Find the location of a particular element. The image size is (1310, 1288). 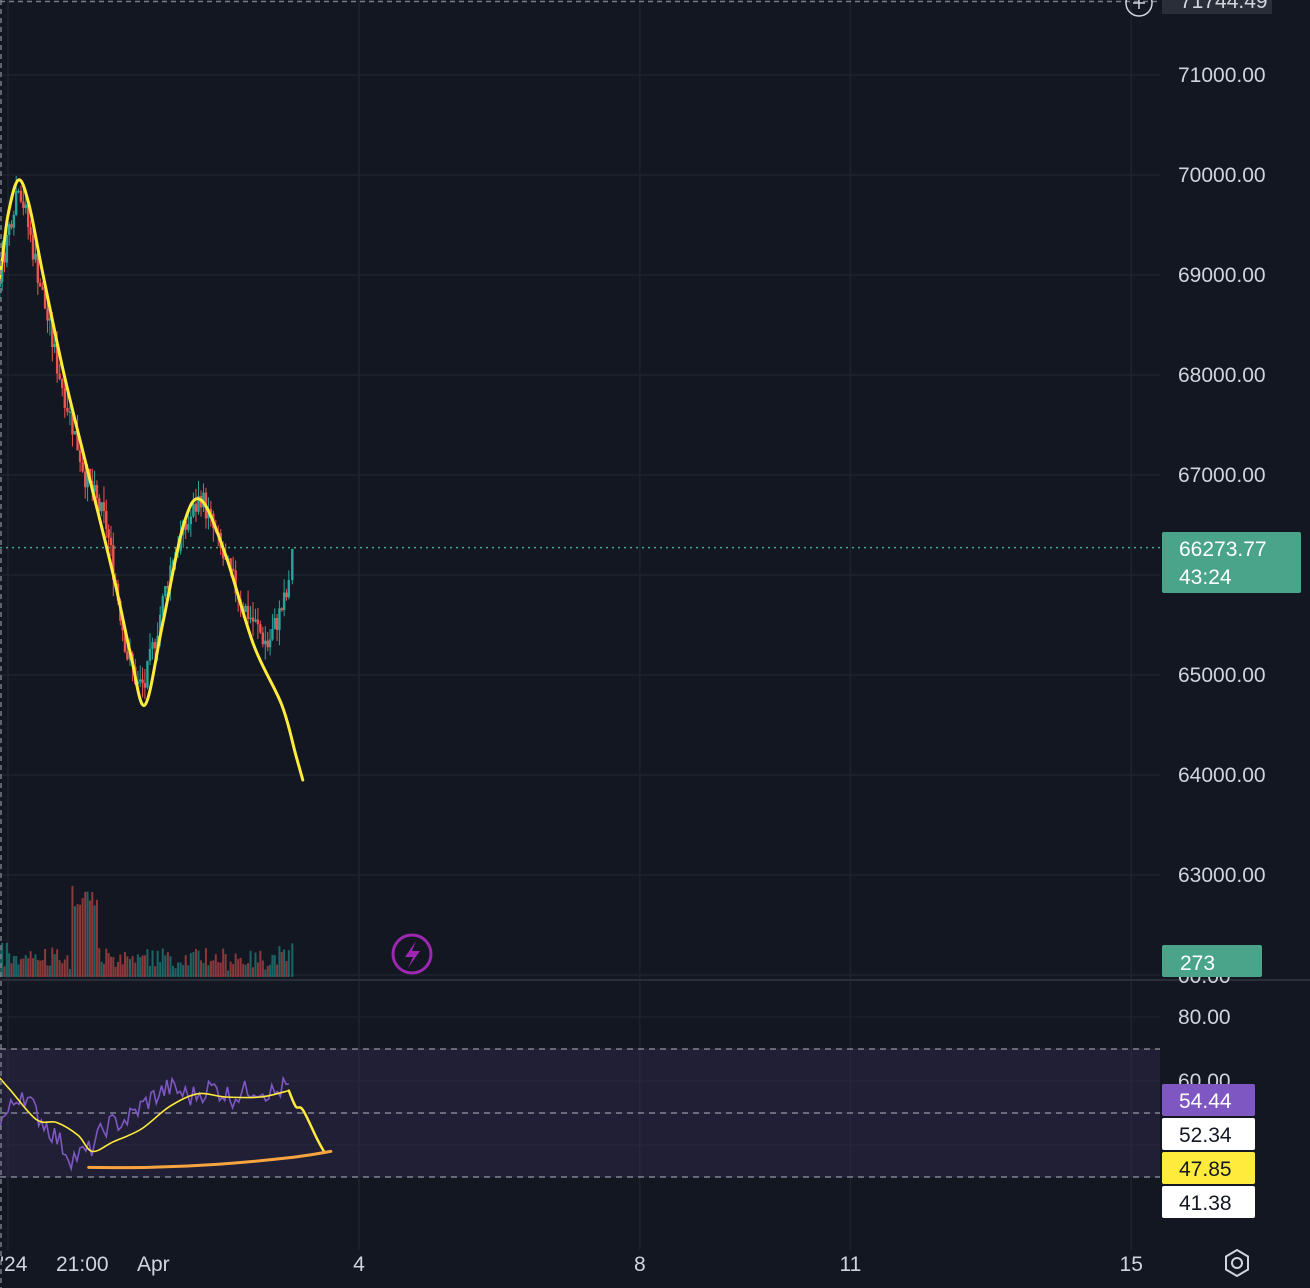

rsi-value-text: 47.85 is located at coordinates (1205, 1169).